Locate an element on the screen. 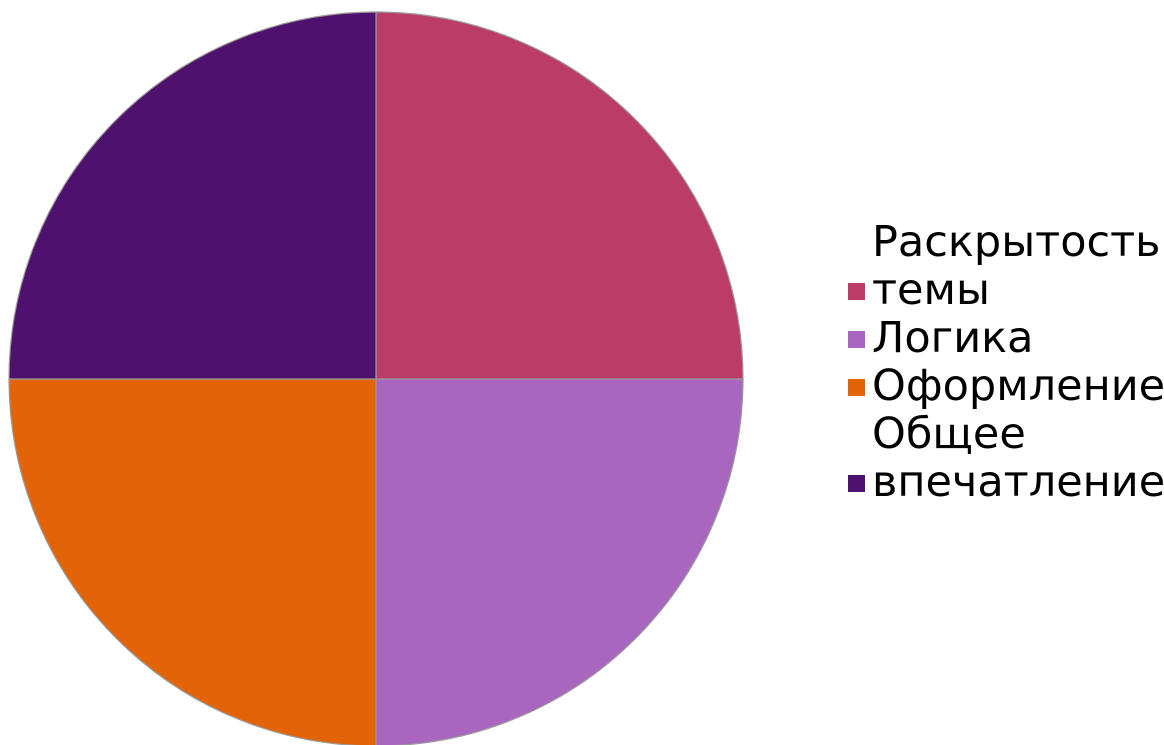 The image size is (1164, 745). legend-swatch-obshchee-vpechatlenie is located at coordinates (856, 483).